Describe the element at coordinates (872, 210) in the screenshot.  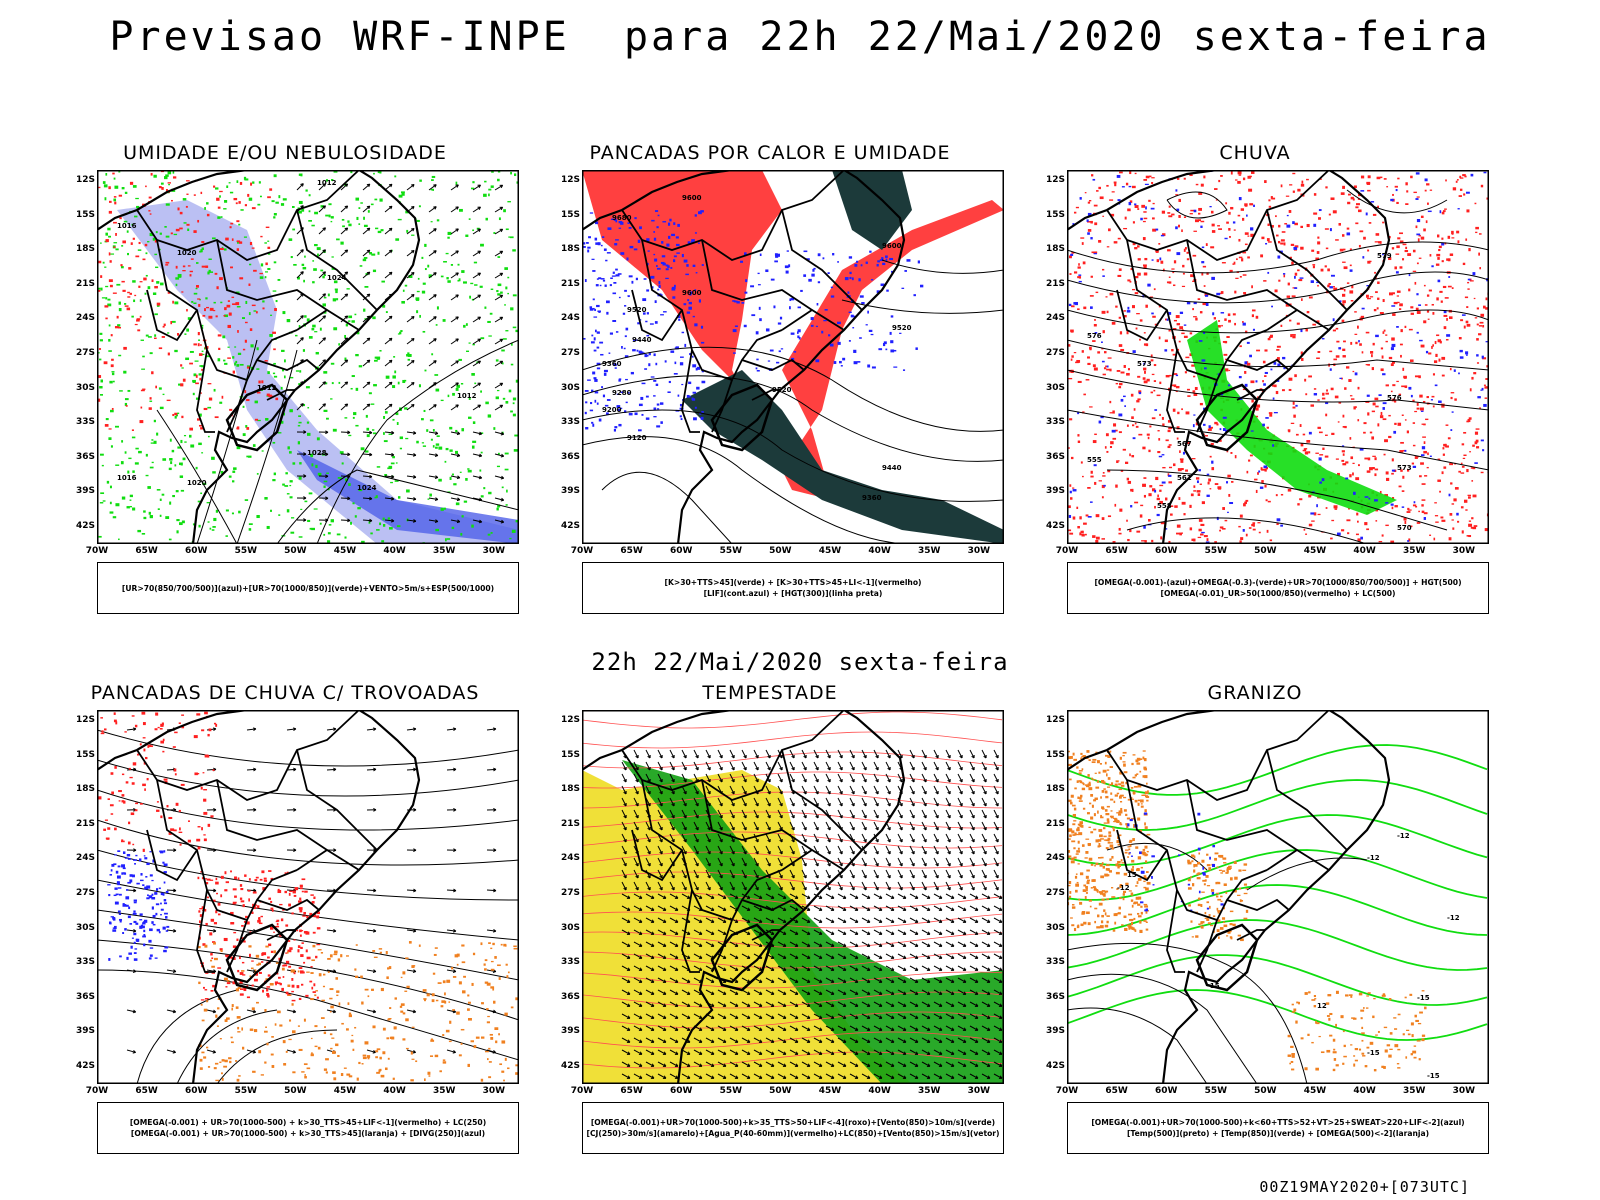
I see `instability-north-dark` at that location.